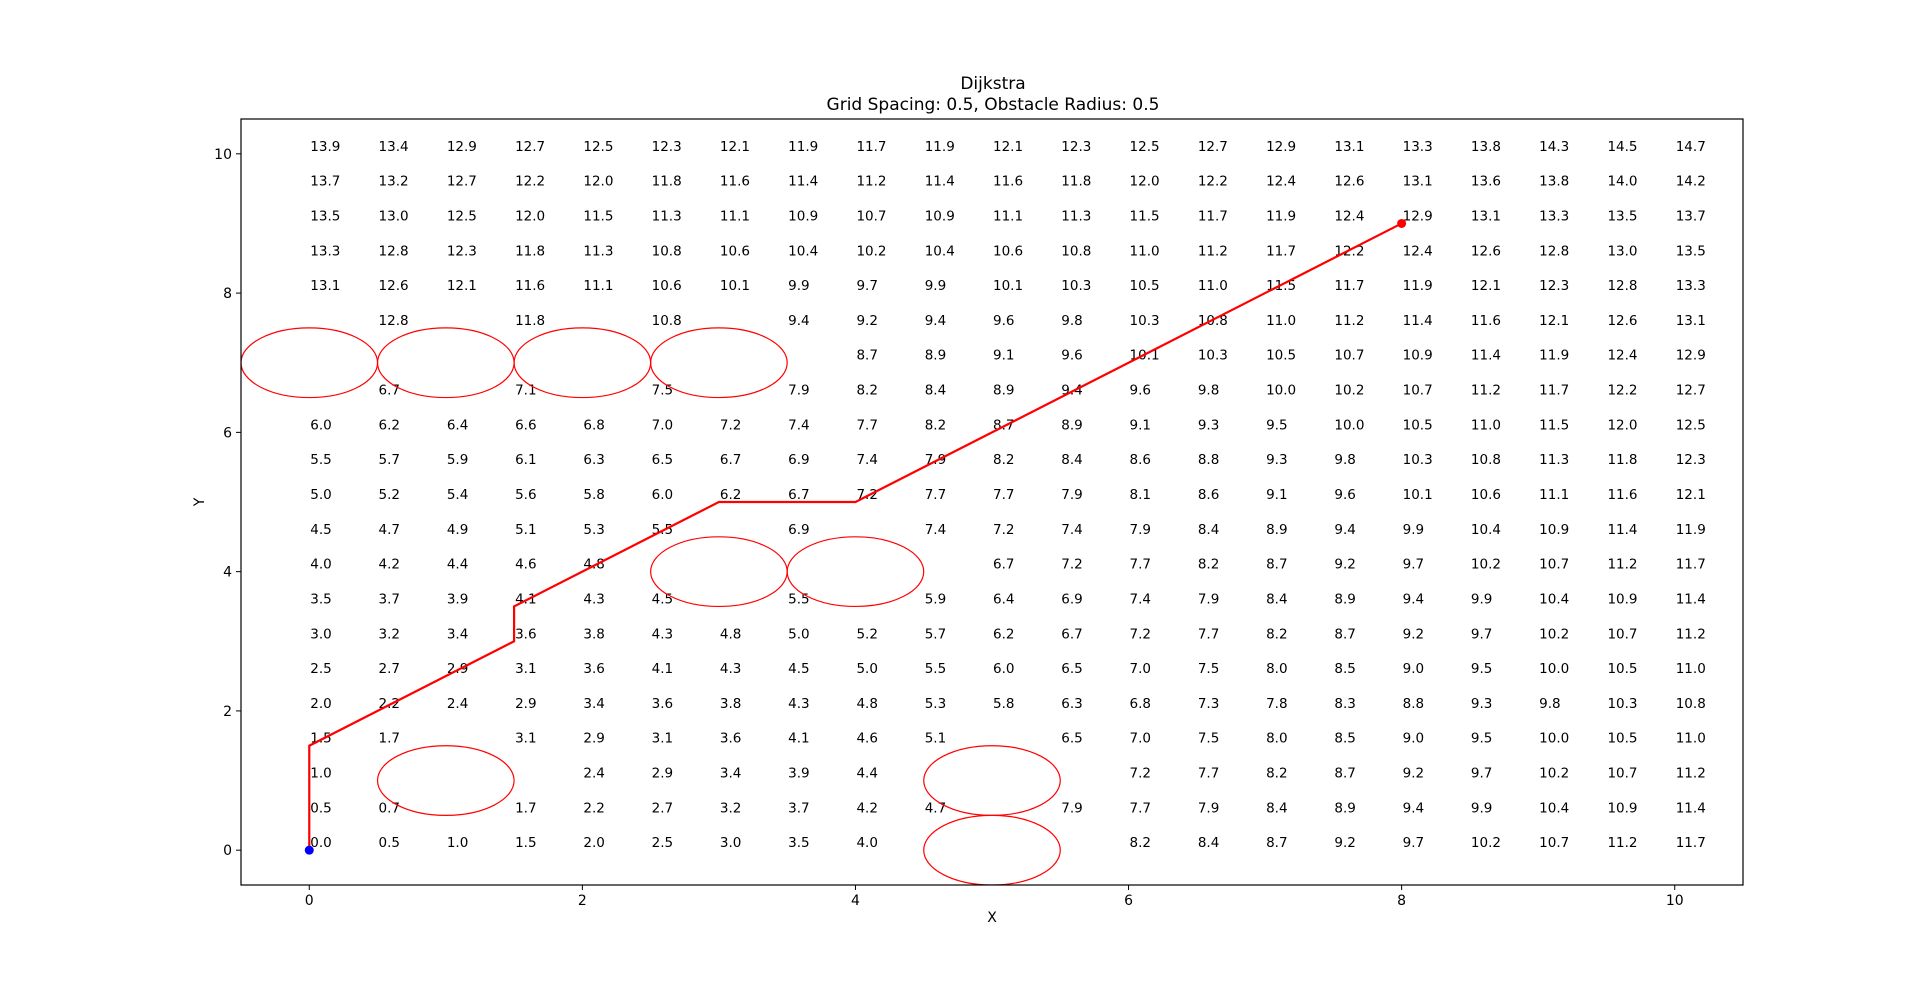  What do you see at coordinates (320, 530) in the screenshot?
I see `cost-label: 4.5` at bounding box center [320, 530].